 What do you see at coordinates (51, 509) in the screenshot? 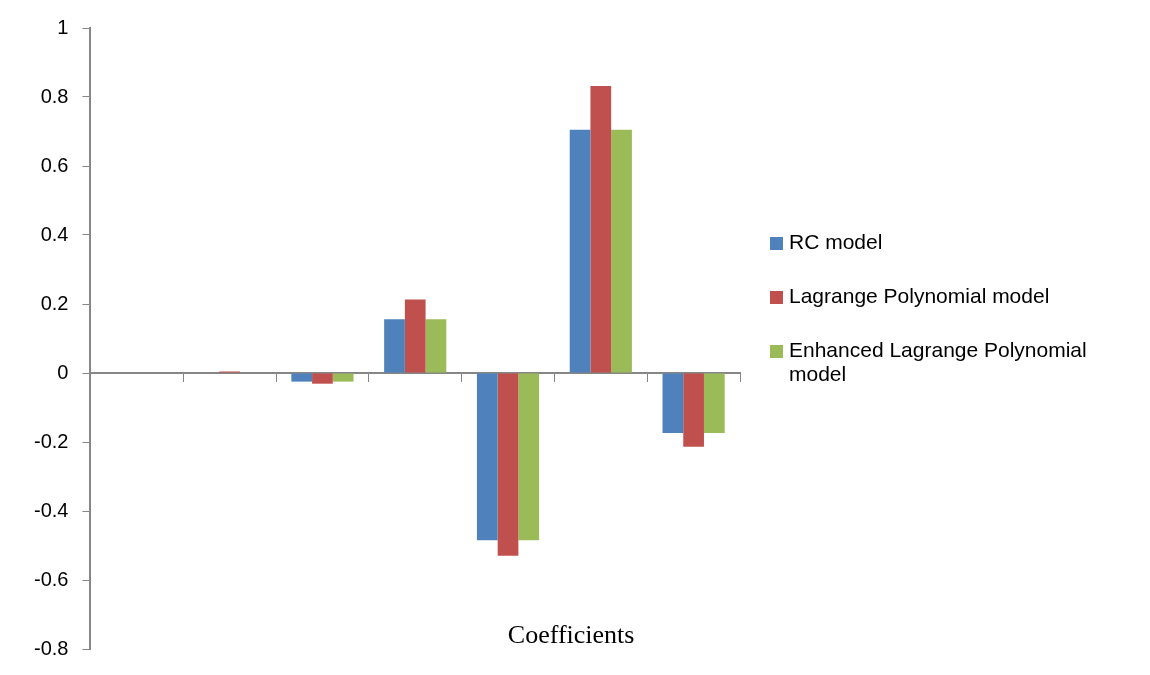
I see `y-tick-label: -0.4` at bounding box center [51, 509].